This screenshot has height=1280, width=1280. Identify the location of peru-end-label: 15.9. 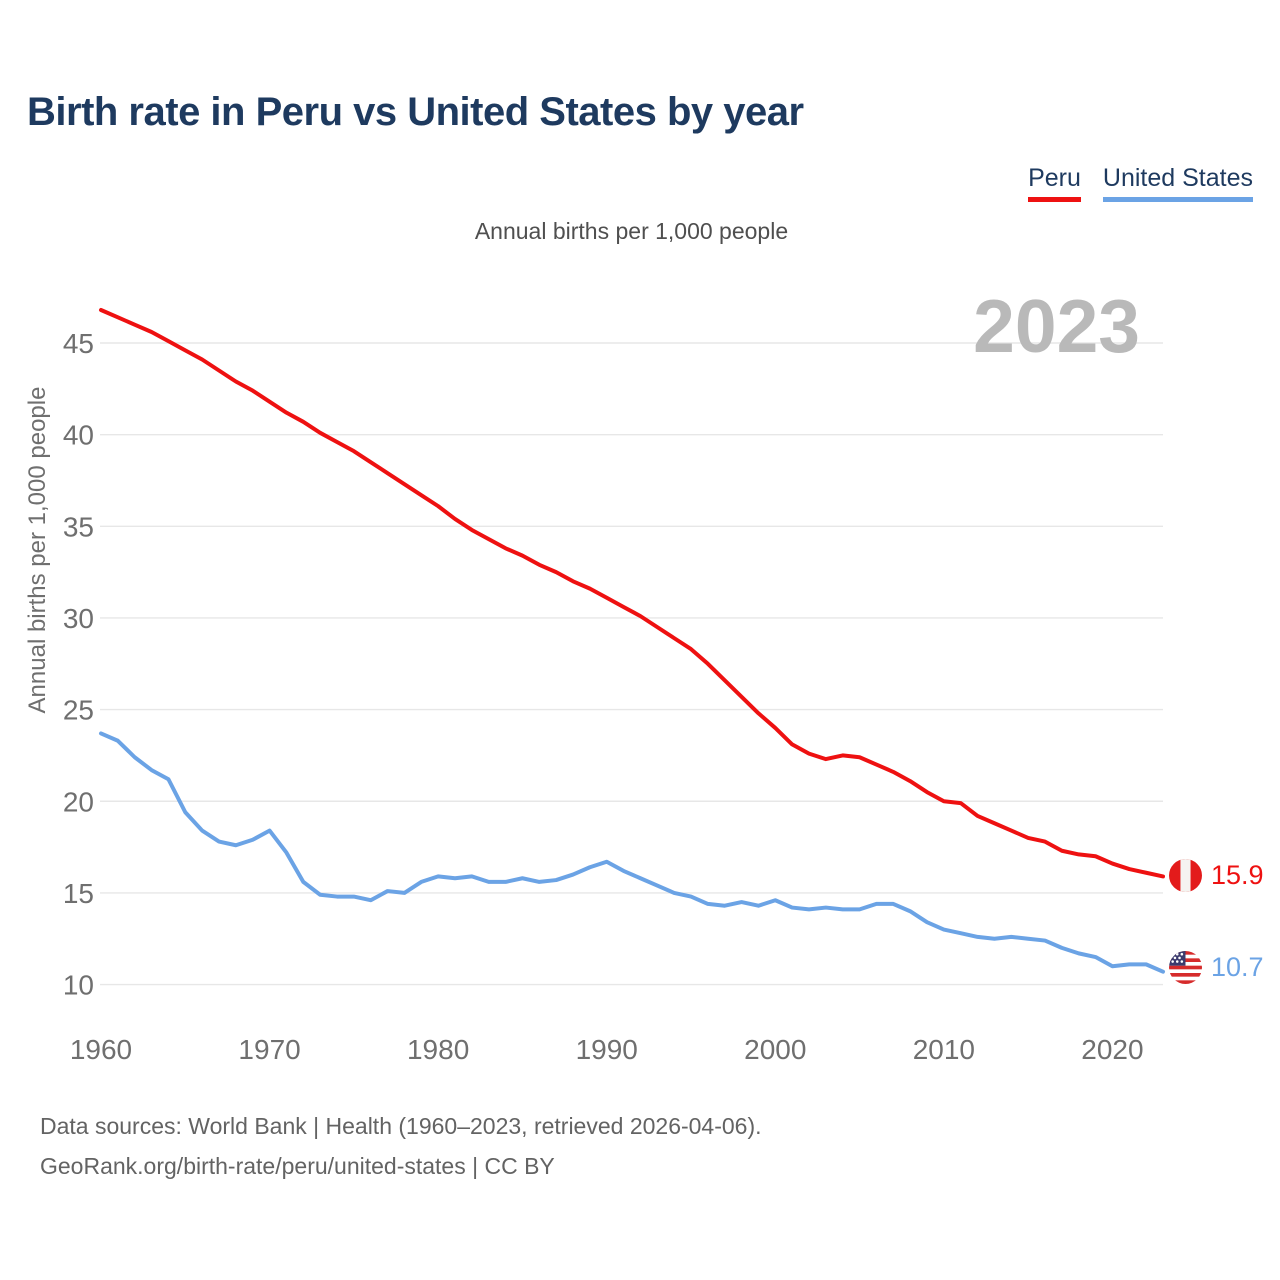
(1216, 875).